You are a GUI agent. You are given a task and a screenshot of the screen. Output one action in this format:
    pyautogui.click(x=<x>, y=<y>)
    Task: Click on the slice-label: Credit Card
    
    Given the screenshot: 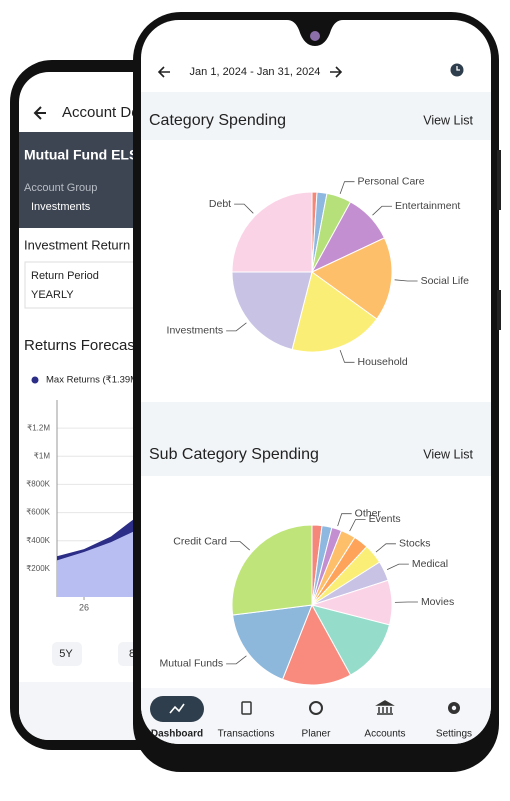 What is the action you would take?
    pyautogui.click(x=200, y=541)
    